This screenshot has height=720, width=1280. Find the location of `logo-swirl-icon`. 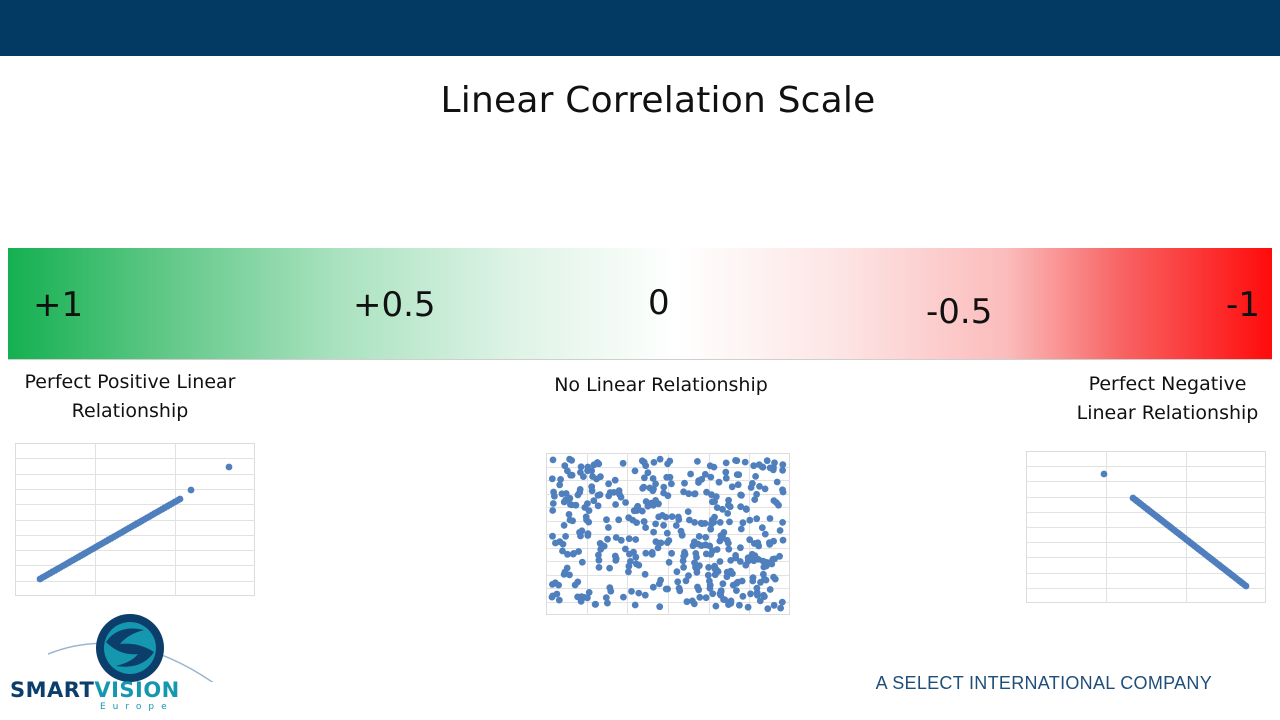

logo-swirl-icon is located at coordinates (130, 648).